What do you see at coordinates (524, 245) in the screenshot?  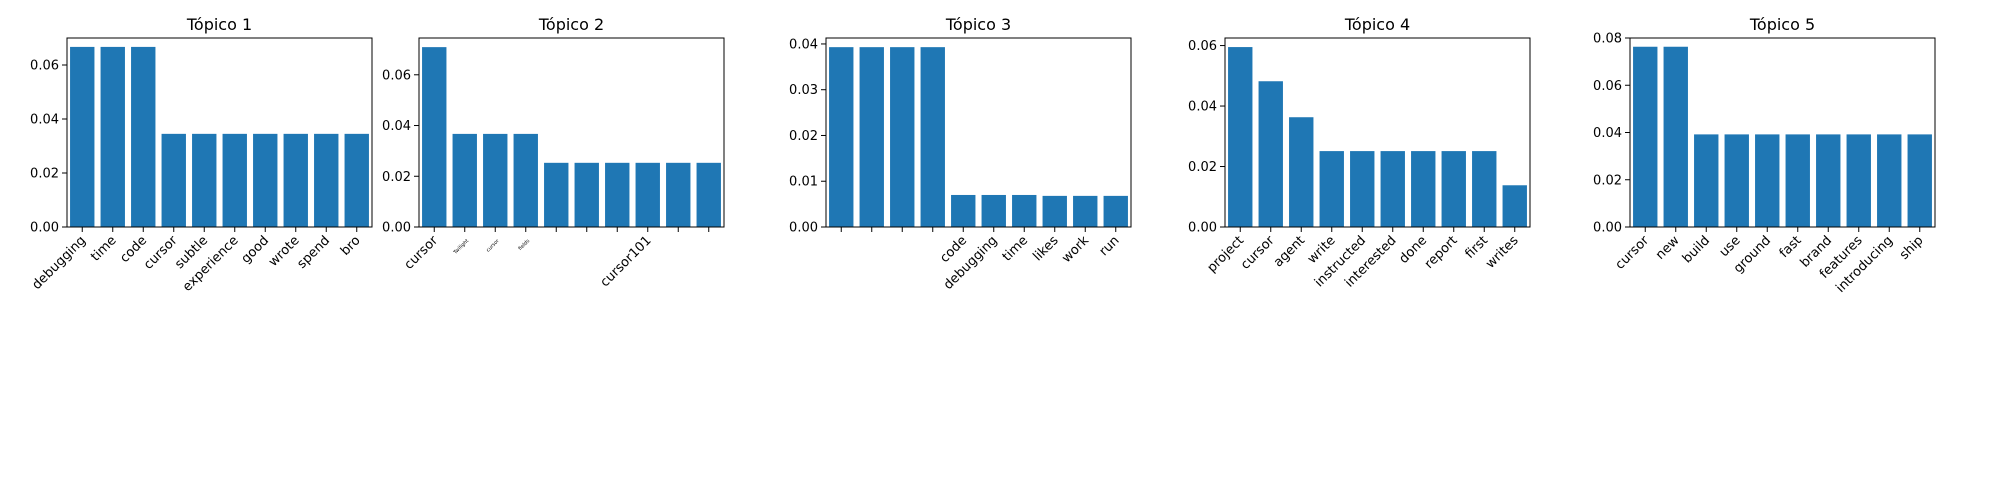 I see `x-tick-label: fields` at bounding box center [524, 245].